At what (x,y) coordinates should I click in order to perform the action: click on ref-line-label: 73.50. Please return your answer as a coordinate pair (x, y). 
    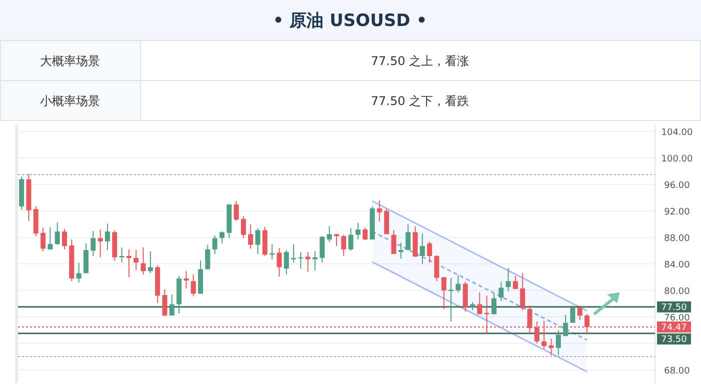
    Looking at the image, I should click on (674, 340).